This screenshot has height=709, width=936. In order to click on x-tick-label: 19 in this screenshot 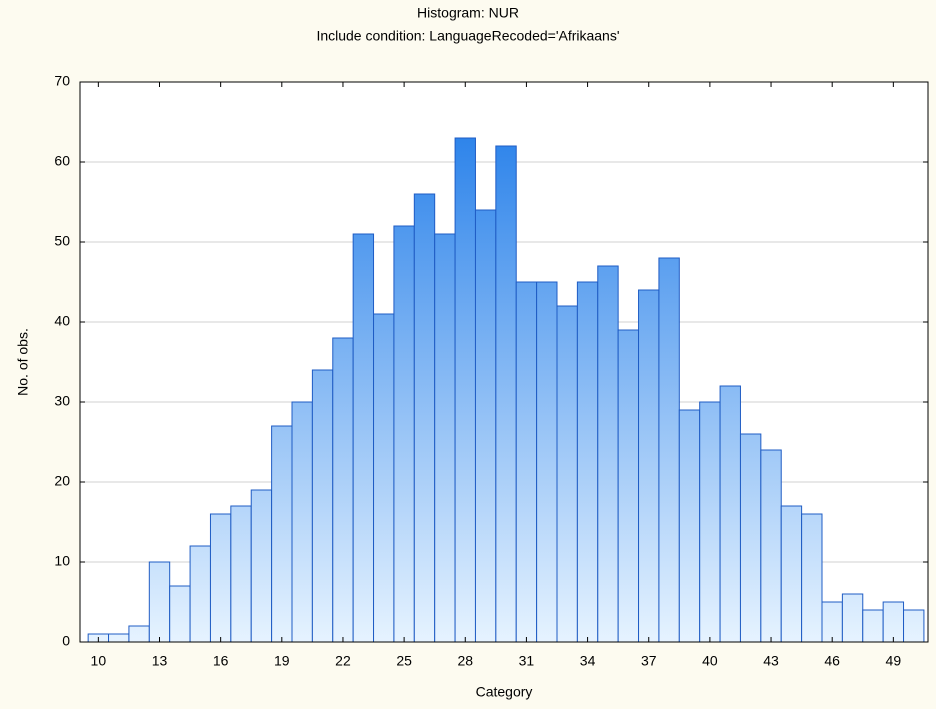, I will do `click(282, 661)`.